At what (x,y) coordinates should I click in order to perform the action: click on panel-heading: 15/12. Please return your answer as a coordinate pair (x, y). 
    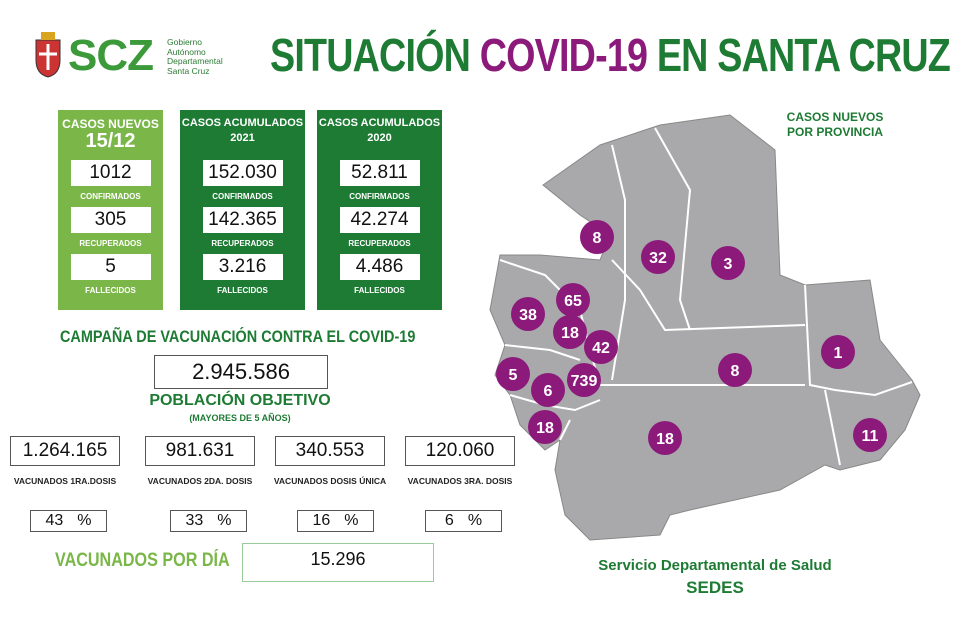
    Looking at the image, I should click on (110, 141).